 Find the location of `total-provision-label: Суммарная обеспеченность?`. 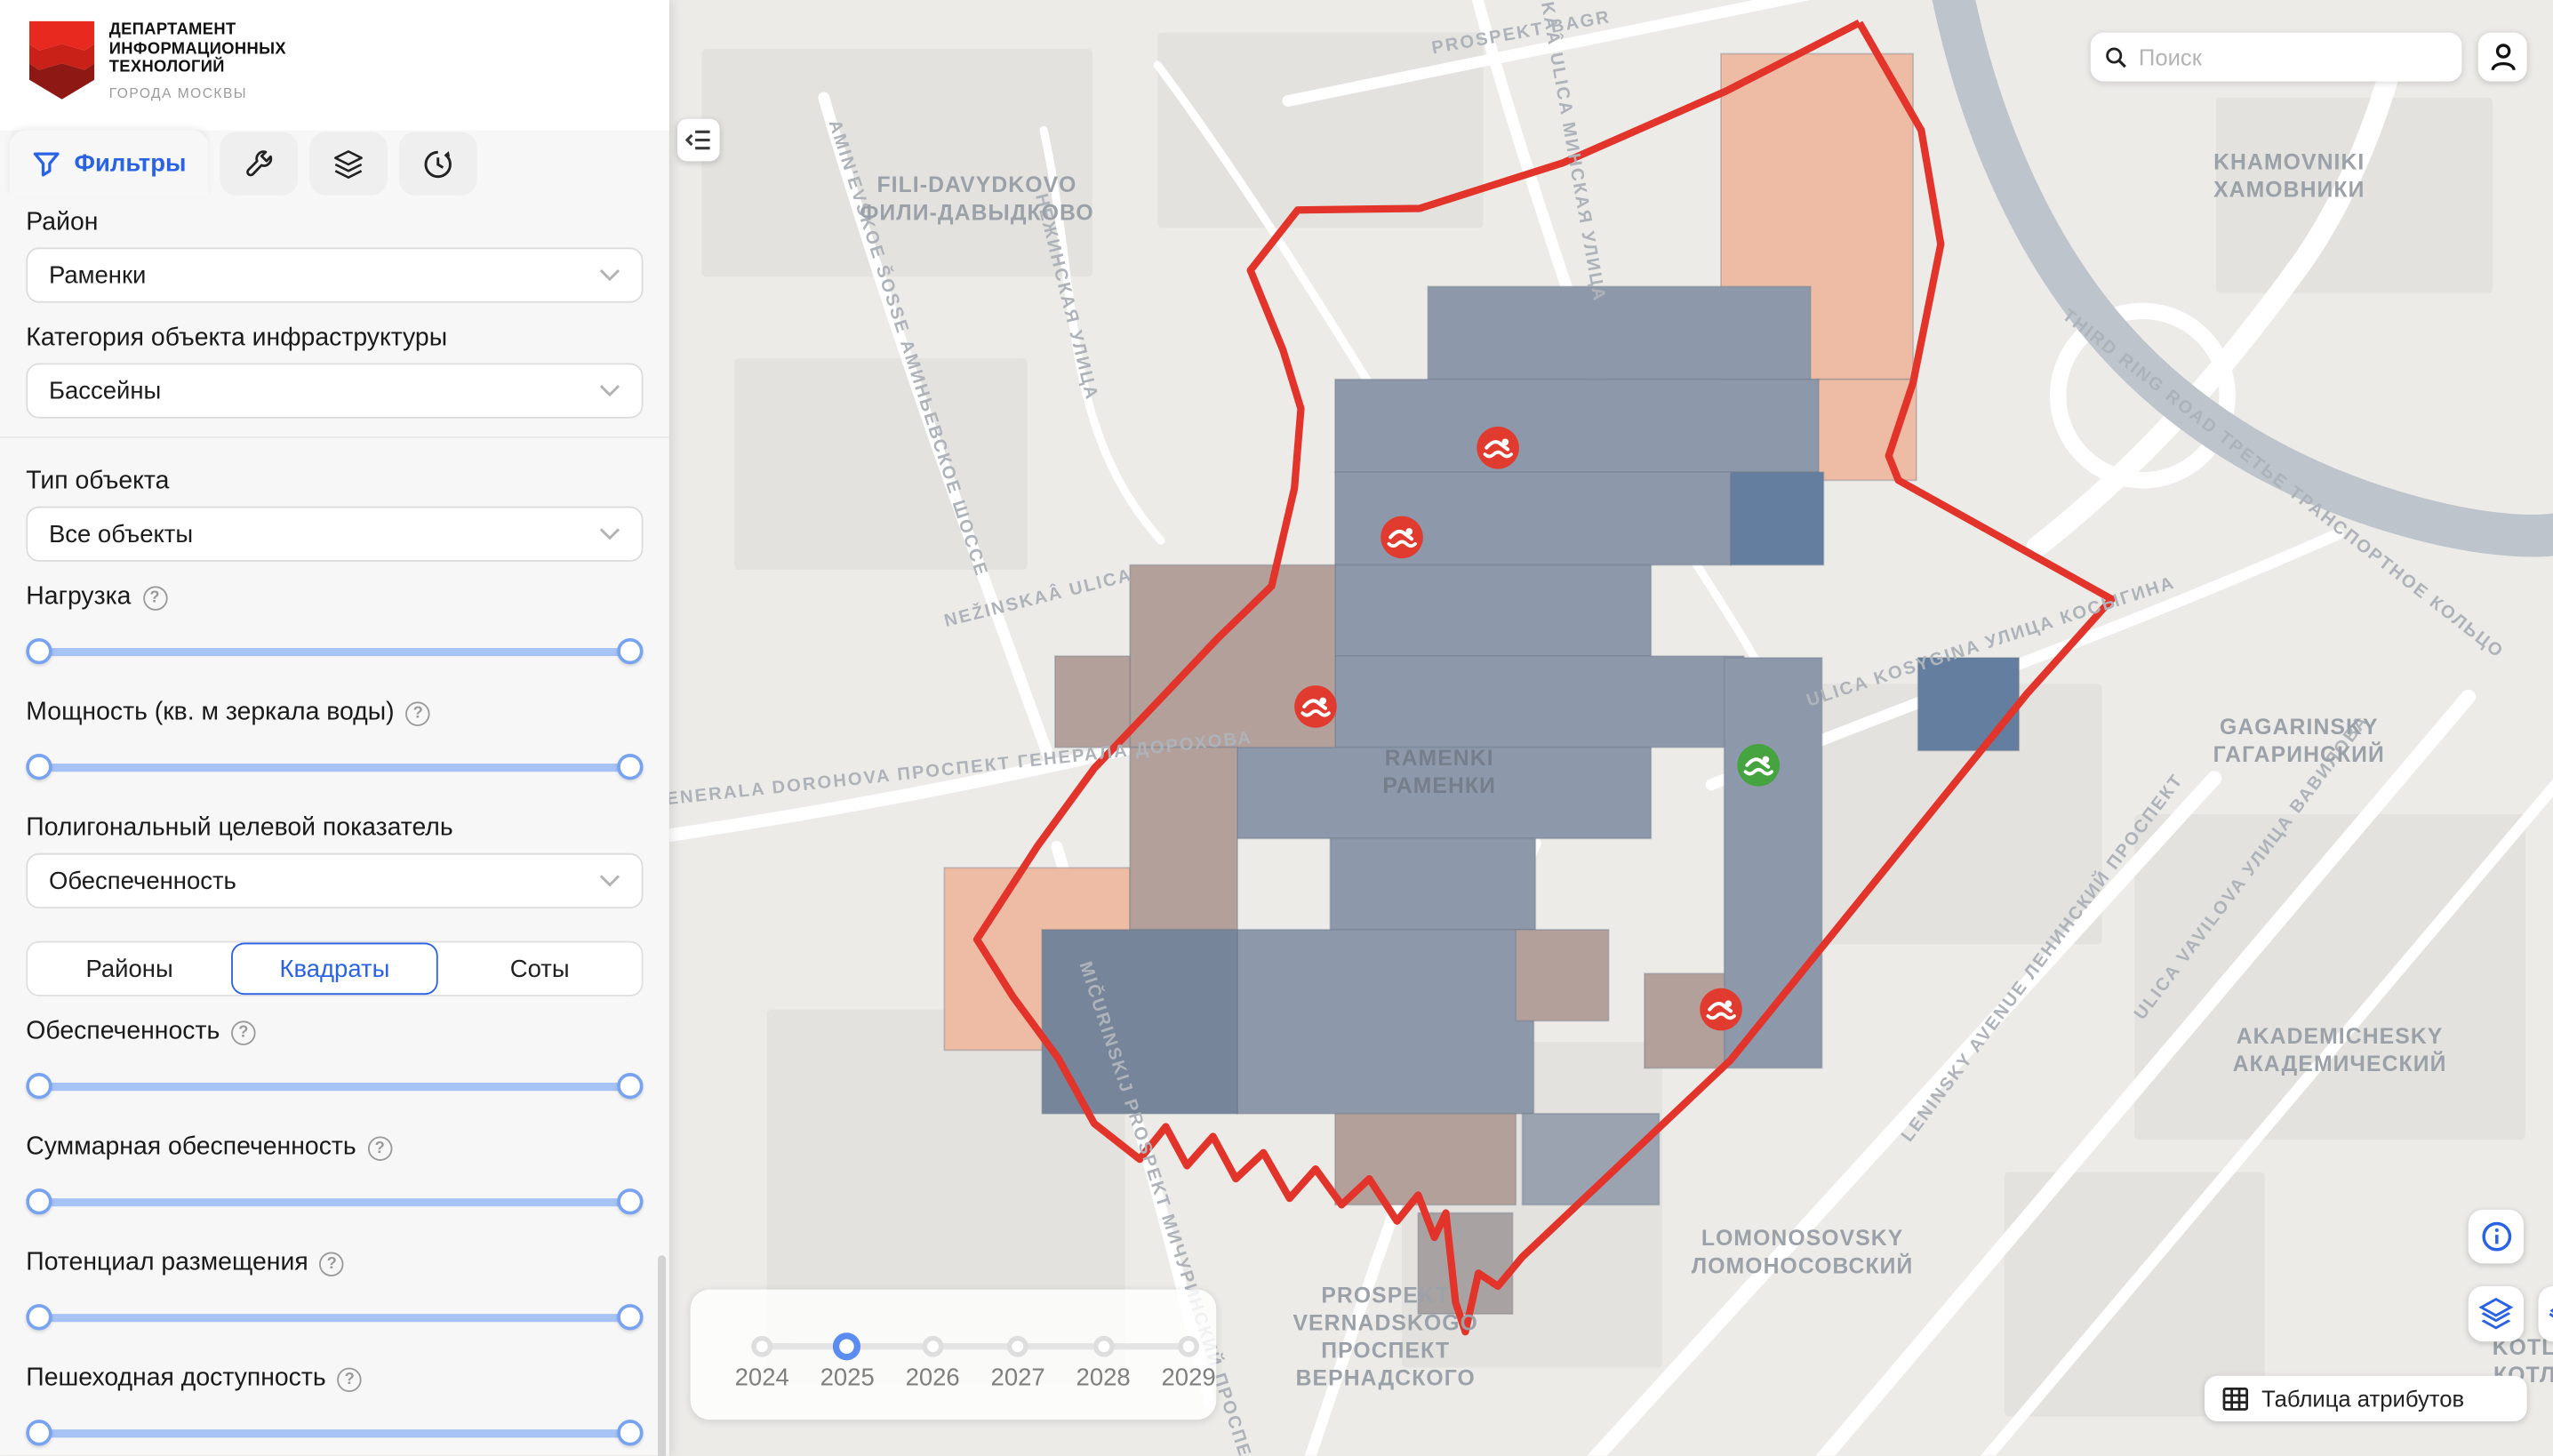

total-provision-label: Суммарная обеспеченность? is located at coordinates (209, 1148).